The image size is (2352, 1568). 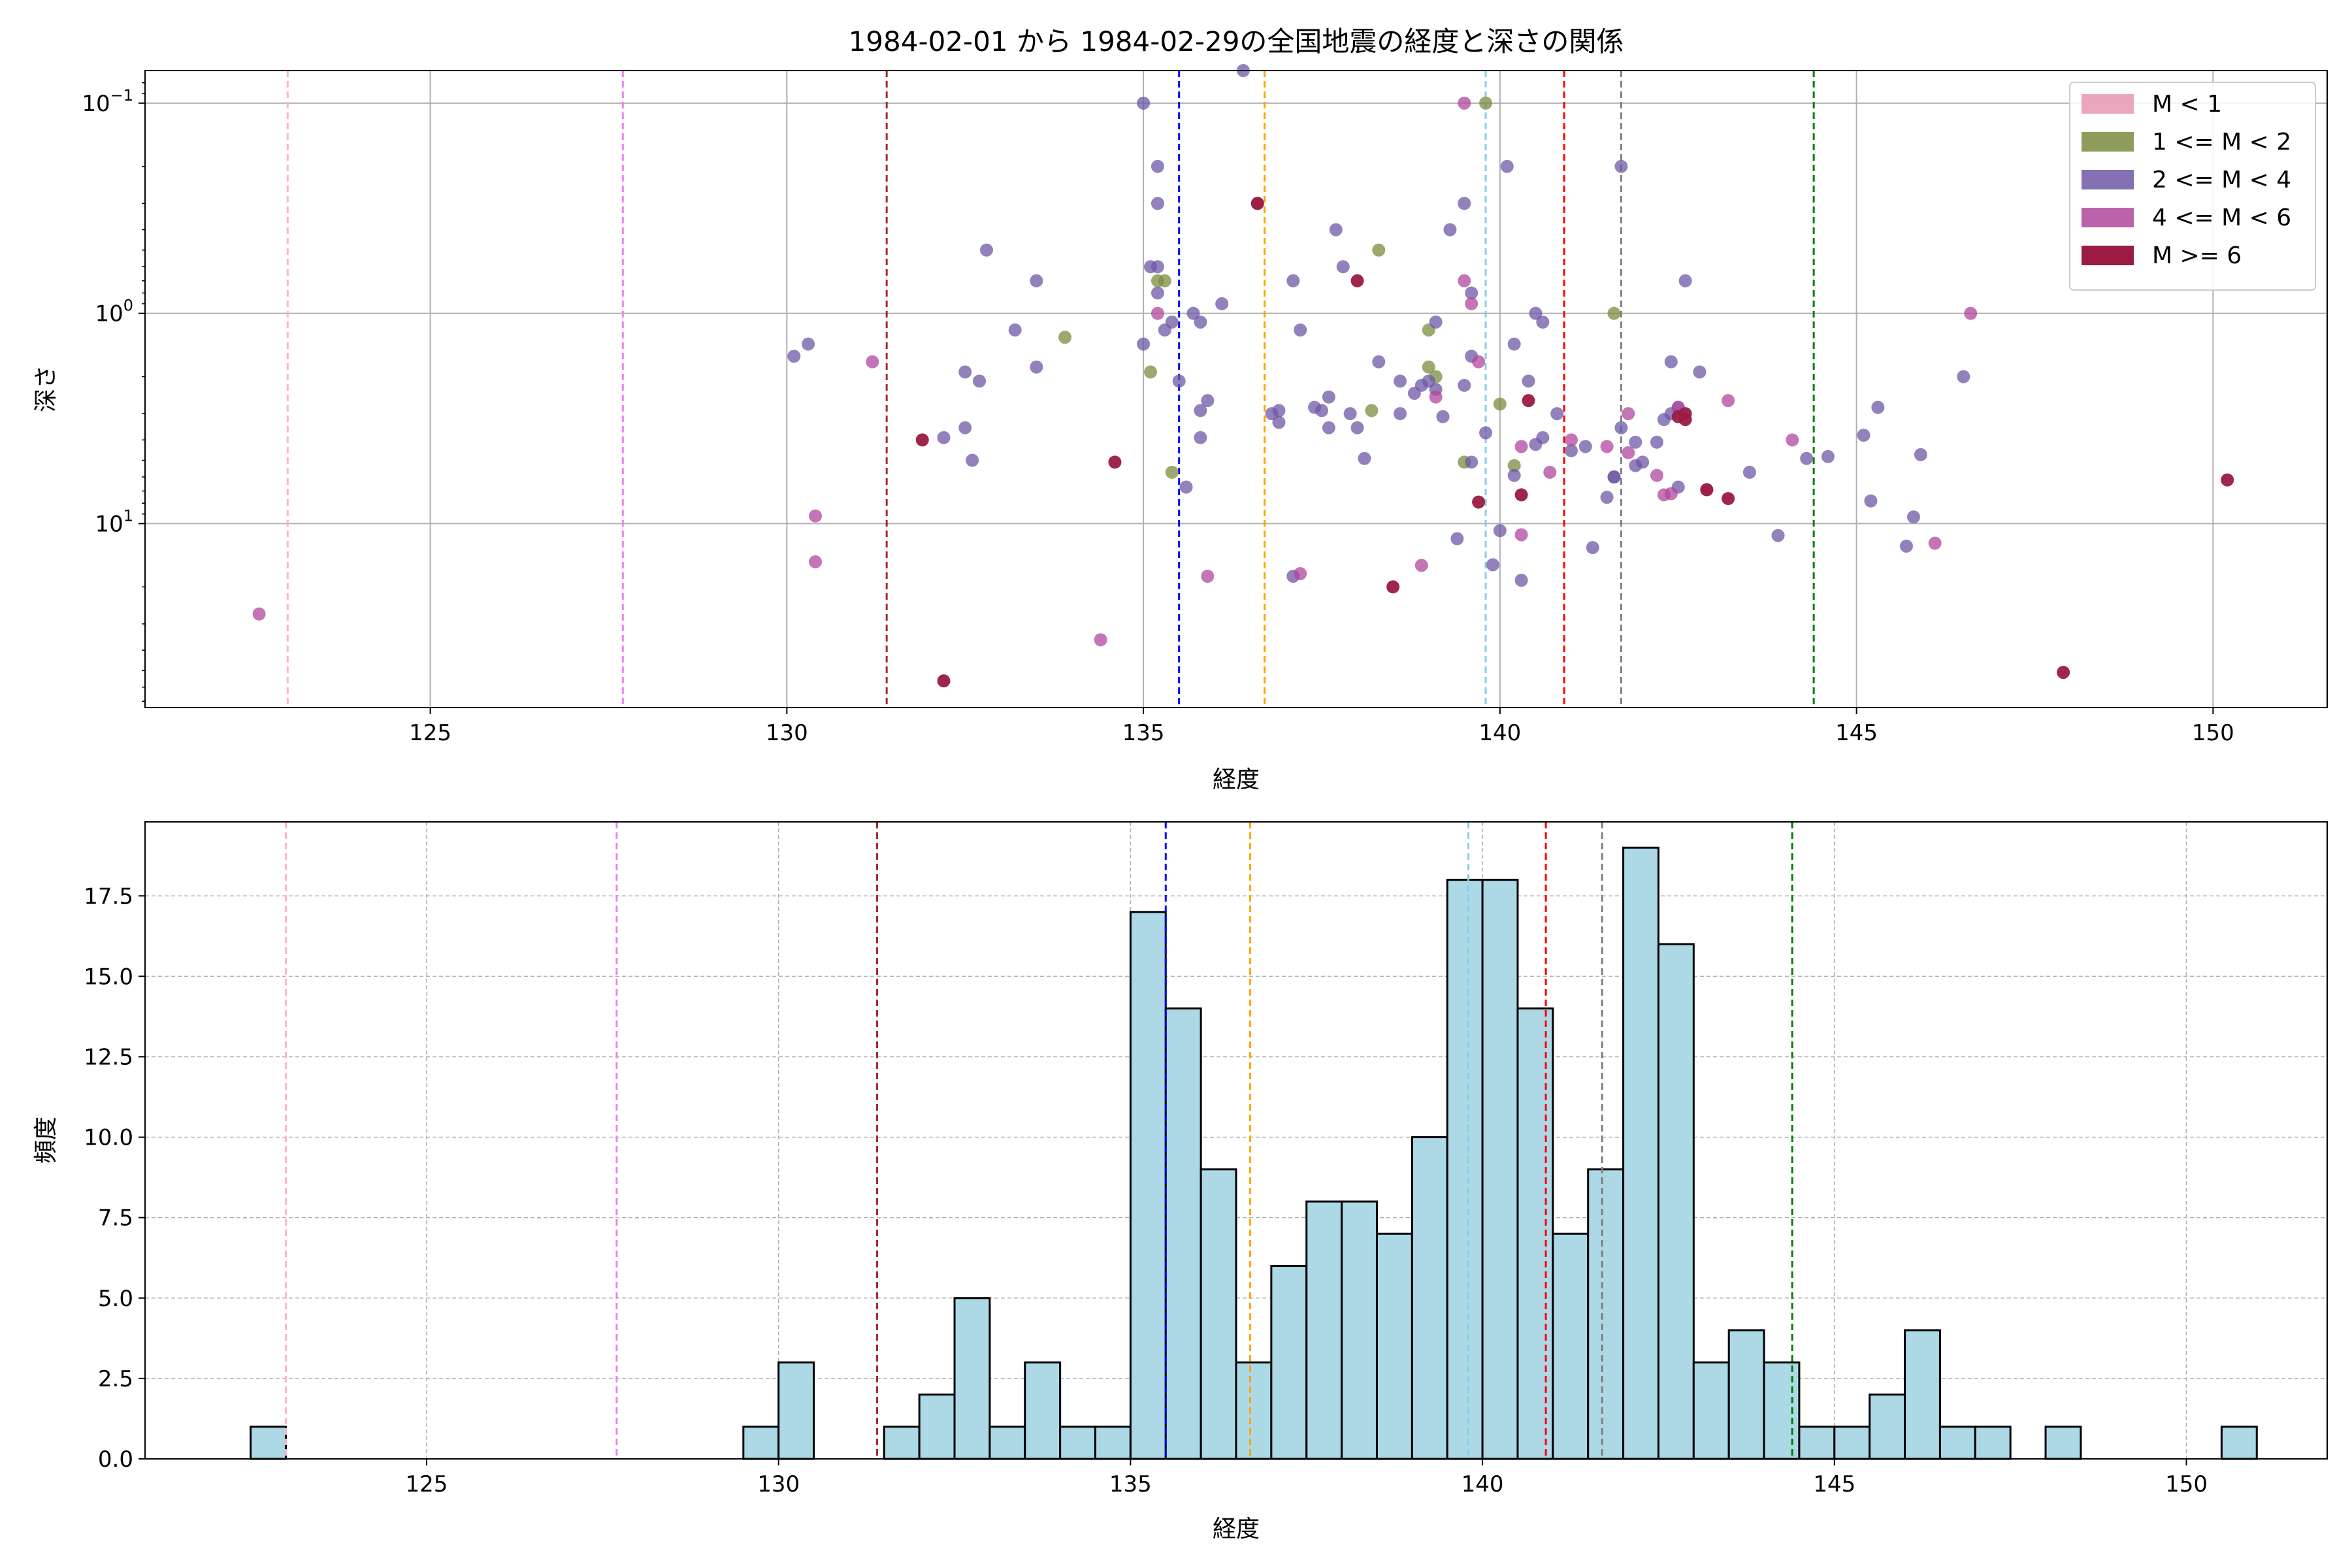 What do you see at coordinates (2221, 180) in the screenshot?
I see `legend-label: 2 <= M < 4` at bounding box center [2221, 180].